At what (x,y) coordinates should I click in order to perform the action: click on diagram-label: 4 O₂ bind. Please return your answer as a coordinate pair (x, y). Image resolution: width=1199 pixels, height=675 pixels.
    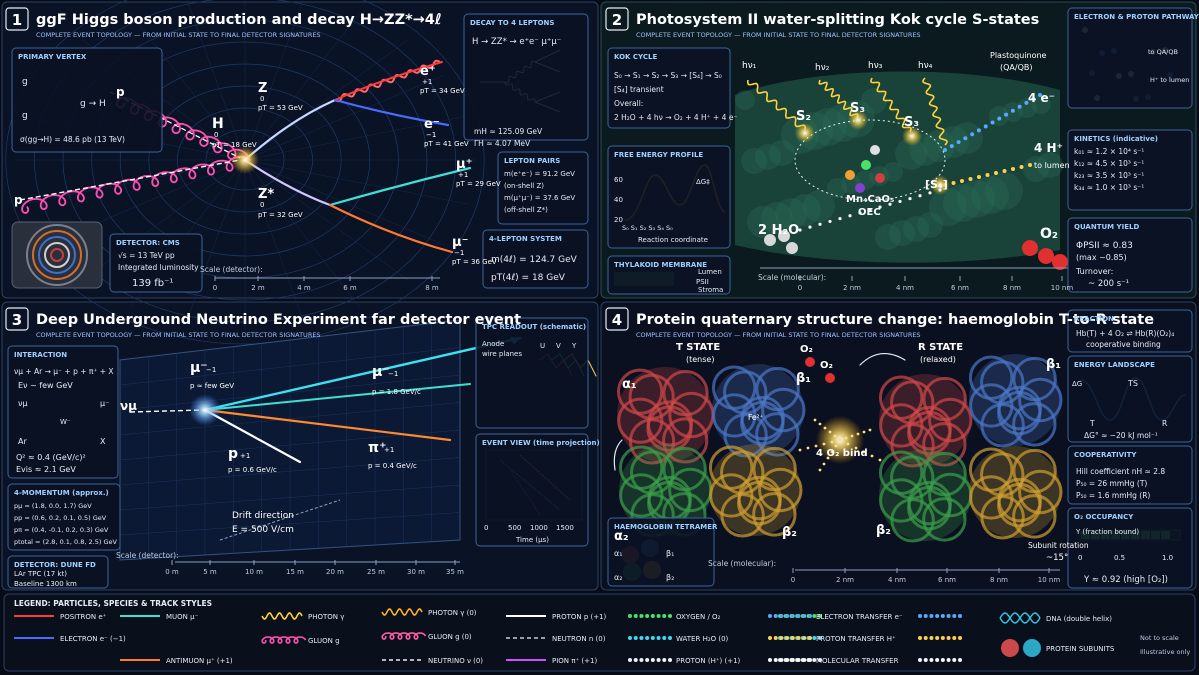
    Looking at the image, I should click on (842, 453).